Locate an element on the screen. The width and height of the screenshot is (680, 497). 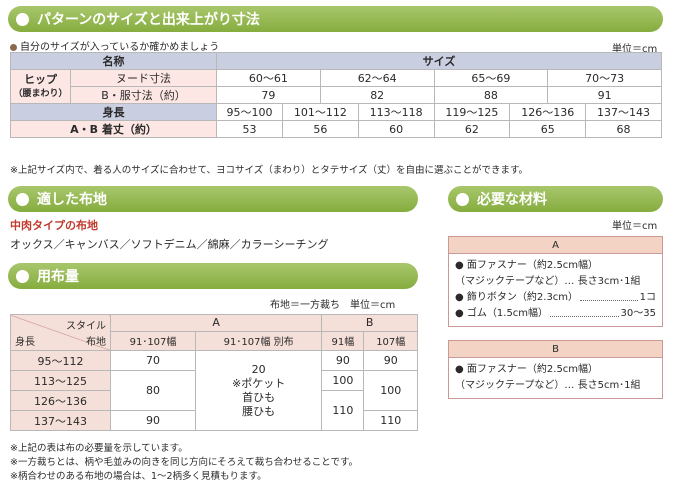
b91-value: 90 is located at coordinates (343, 360).